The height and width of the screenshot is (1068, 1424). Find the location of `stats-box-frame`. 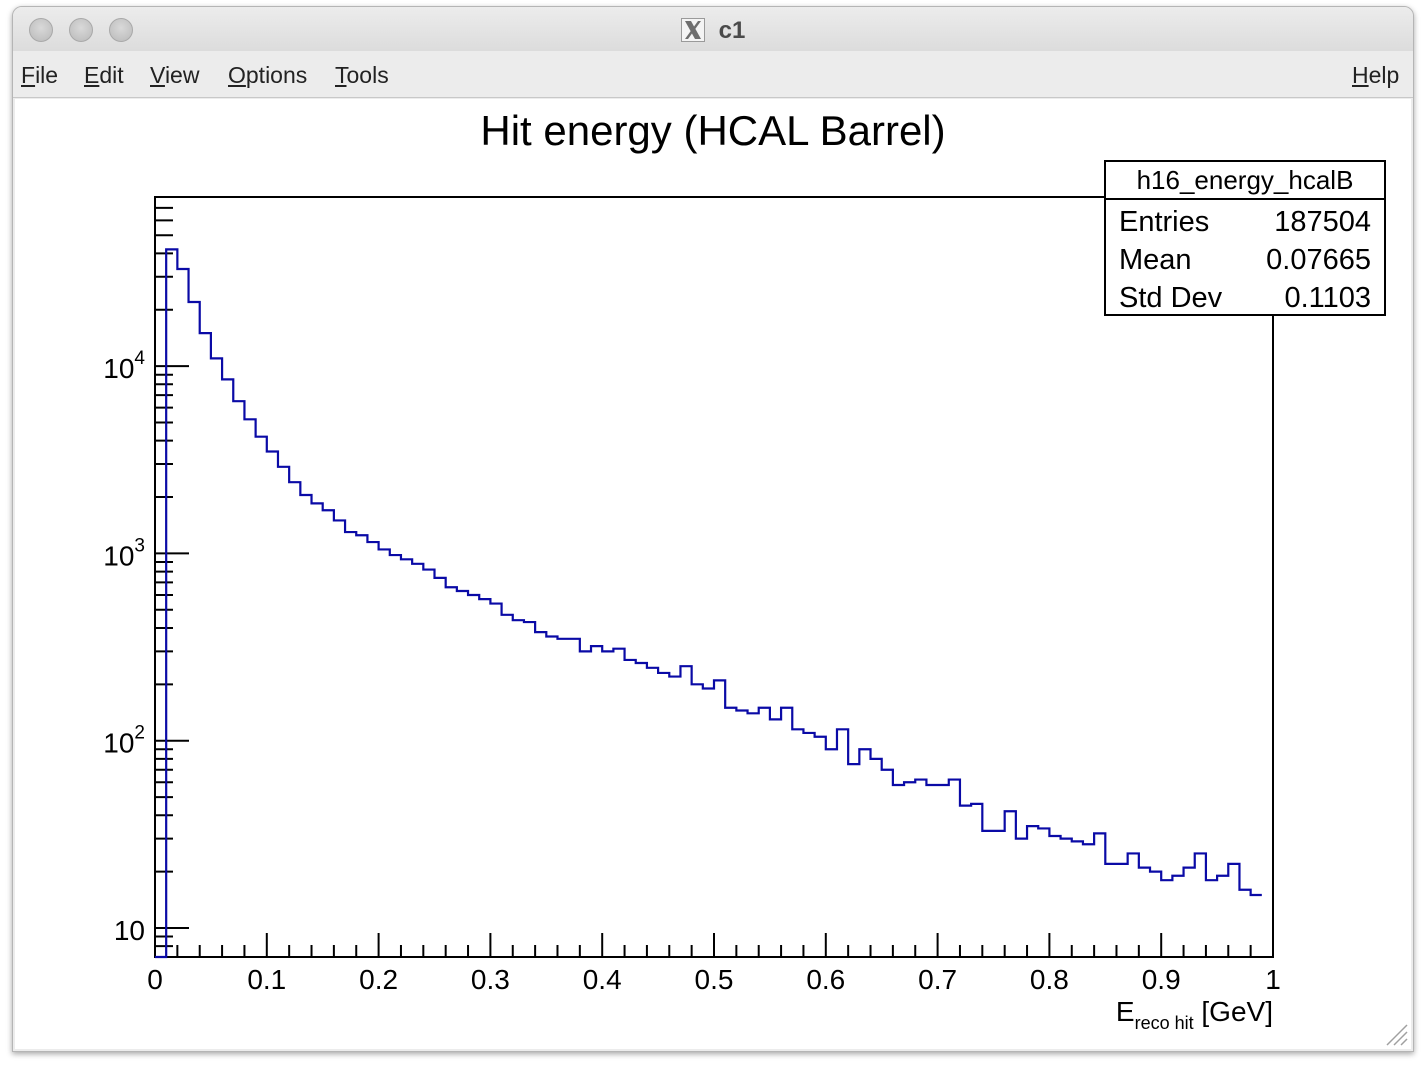

stats-box-frame is located at coordinates (1245, 238).